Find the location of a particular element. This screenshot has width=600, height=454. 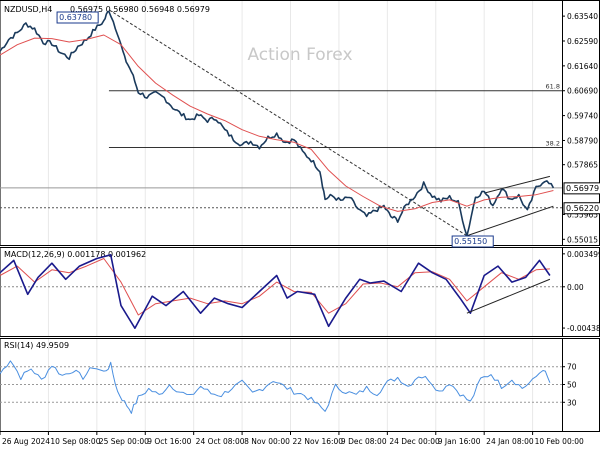

rsi-y-tick-label: 30 is located at coordinates (572, 402).